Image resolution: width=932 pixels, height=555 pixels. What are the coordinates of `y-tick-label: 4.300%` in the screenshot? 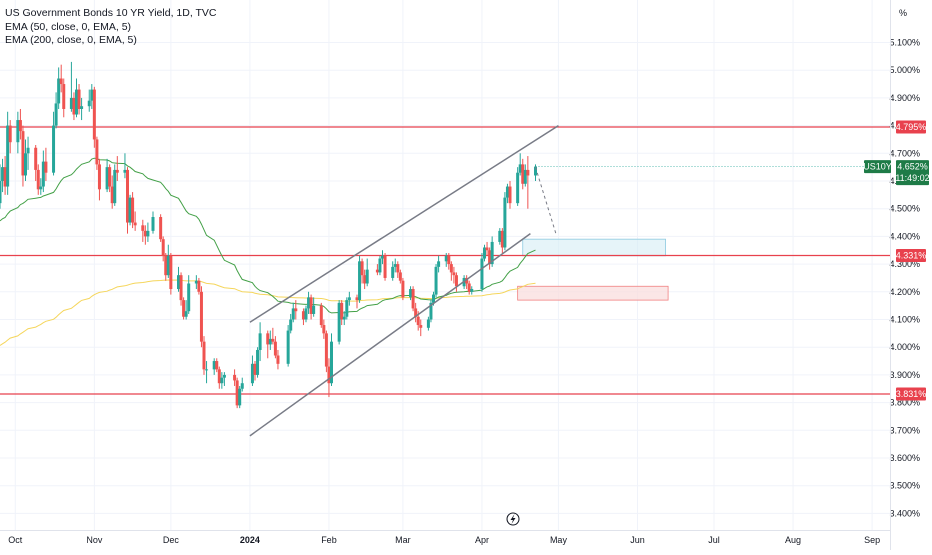 It's located at (904, 264).